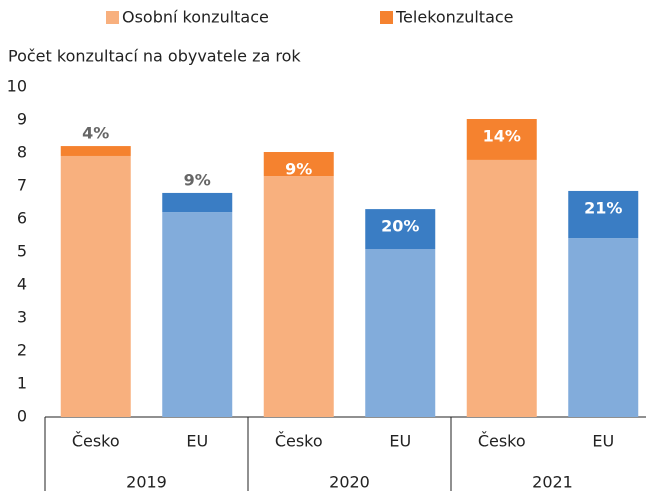 This screenshot has width=646, height=491. I want to click on group-label: 2021, so click(552, 482).